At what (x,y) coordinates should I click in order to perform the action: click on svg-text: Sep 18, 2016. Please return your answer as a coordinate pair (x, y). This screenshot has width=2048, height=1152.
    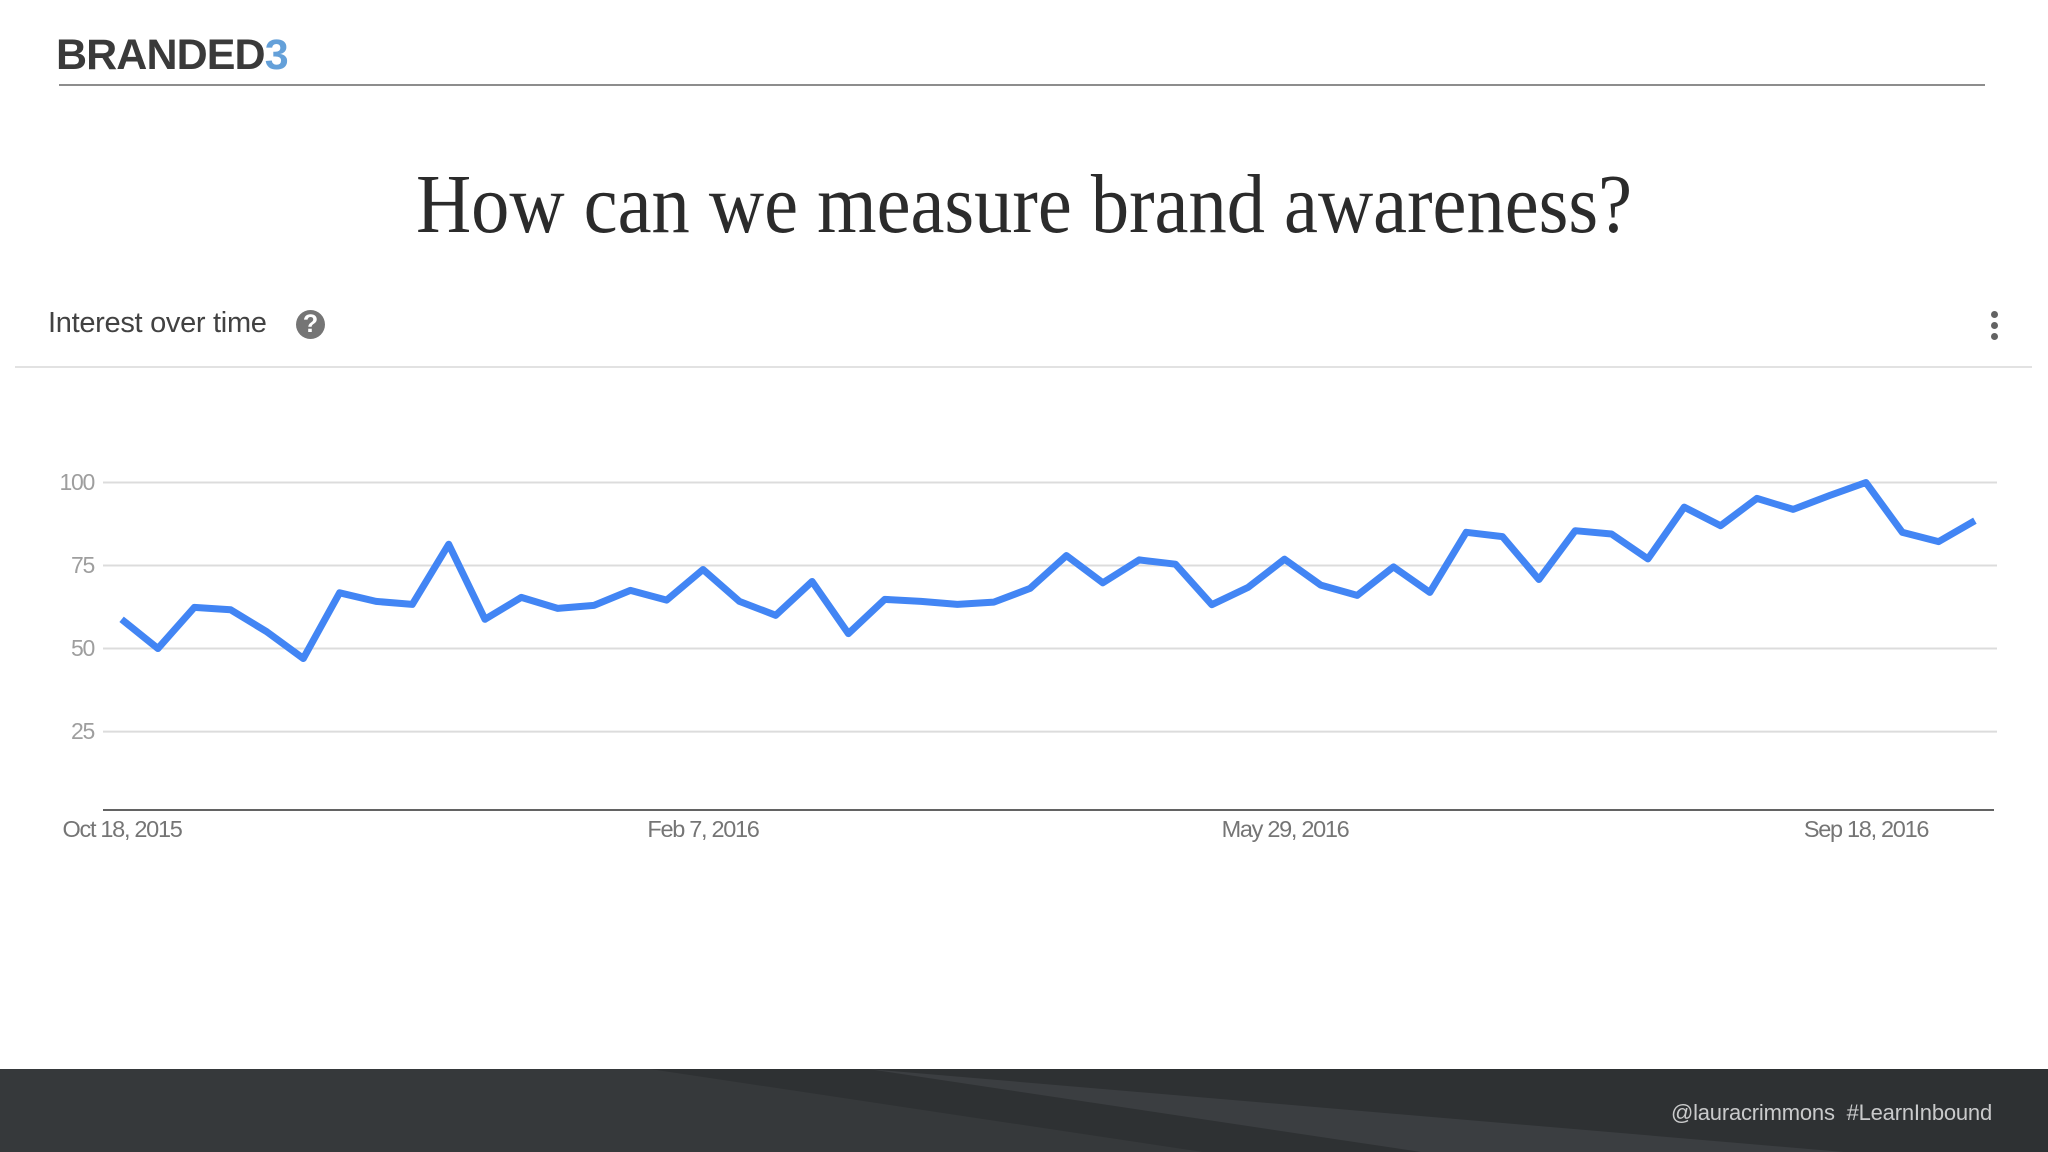
    Looking at the image, I should click on (1866, 829).